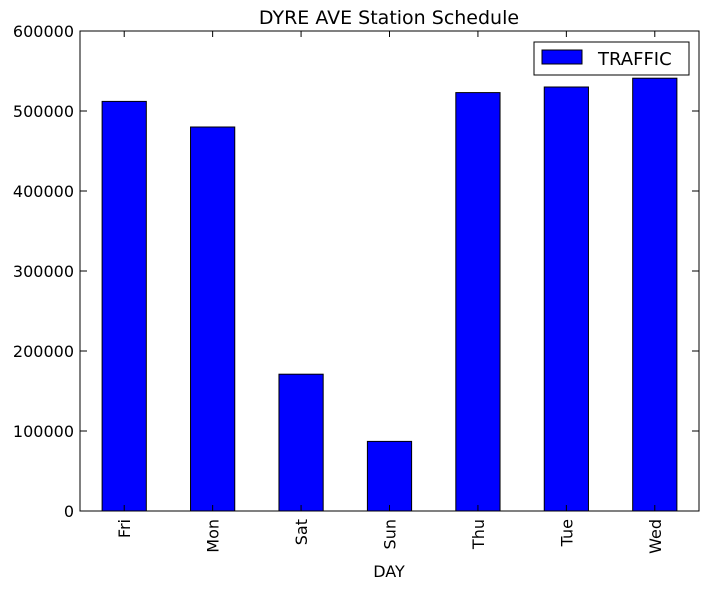 The height and width of the screenshot is (589, 709). What do you see at coordinates (43, 31) in the screenshot?
I see `y-tick-label: 600000` at bounding box center [43, 31].